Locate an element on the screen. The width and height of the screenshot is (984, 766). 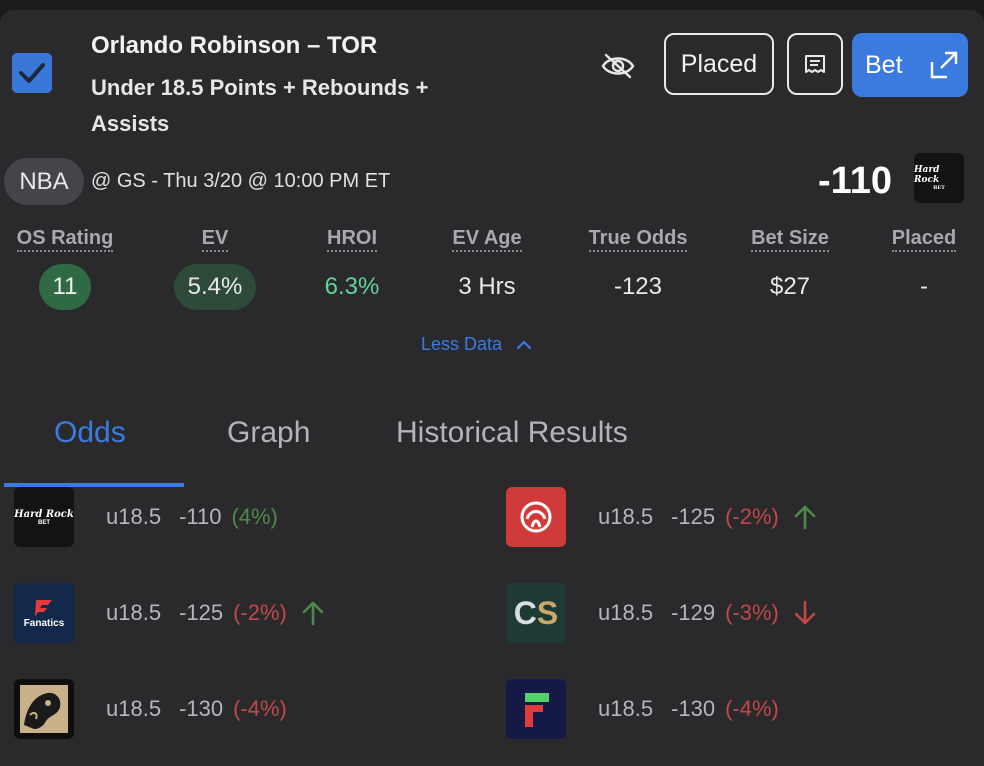
check-icon is located at coordinates (32, 73).